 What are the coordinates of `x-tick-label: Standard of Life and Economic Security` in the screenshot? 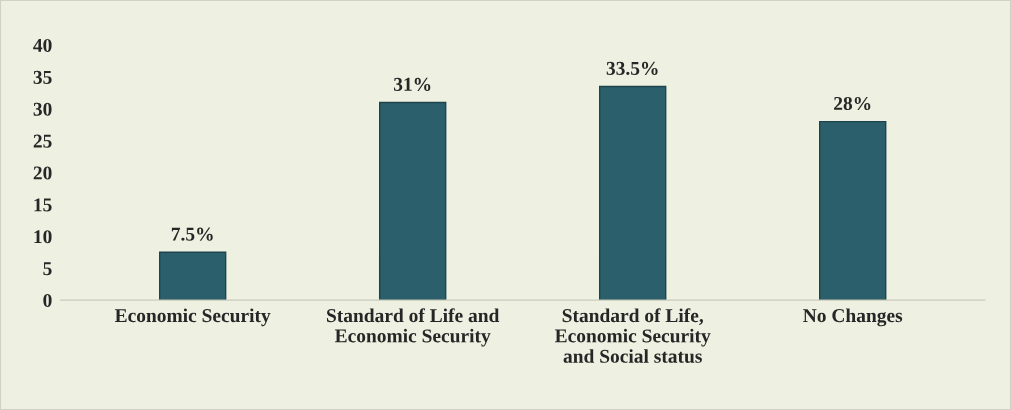 It's located at (413, 327).